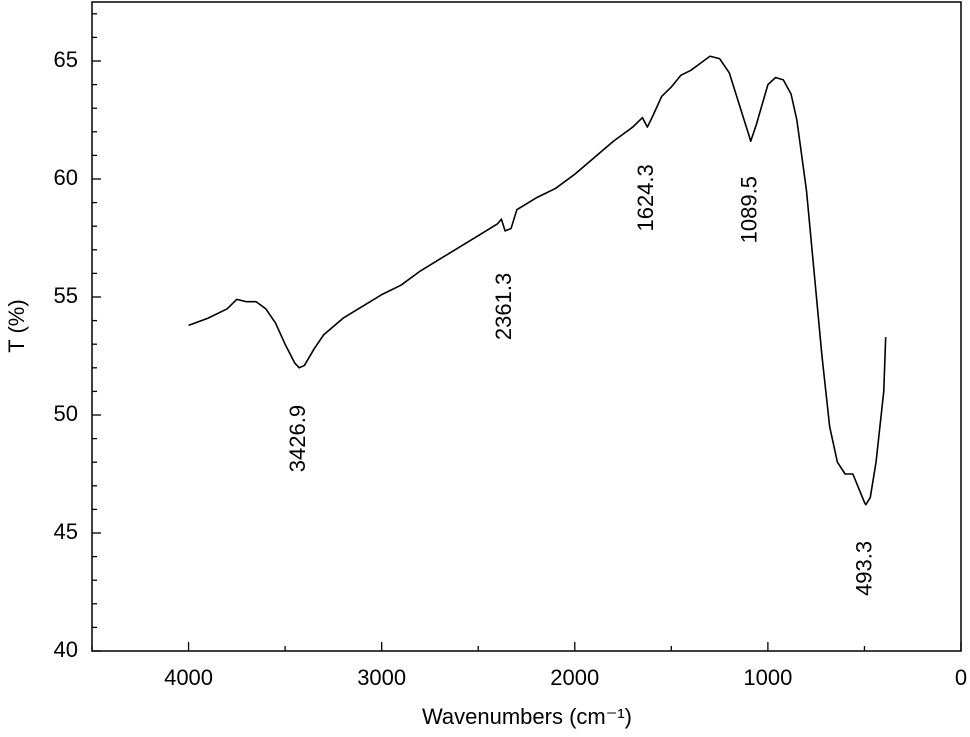  What do you see at coordinates (66, 531) in the screenshot?
I see `y-tick-label: 45` at bounding box center [66, 531].